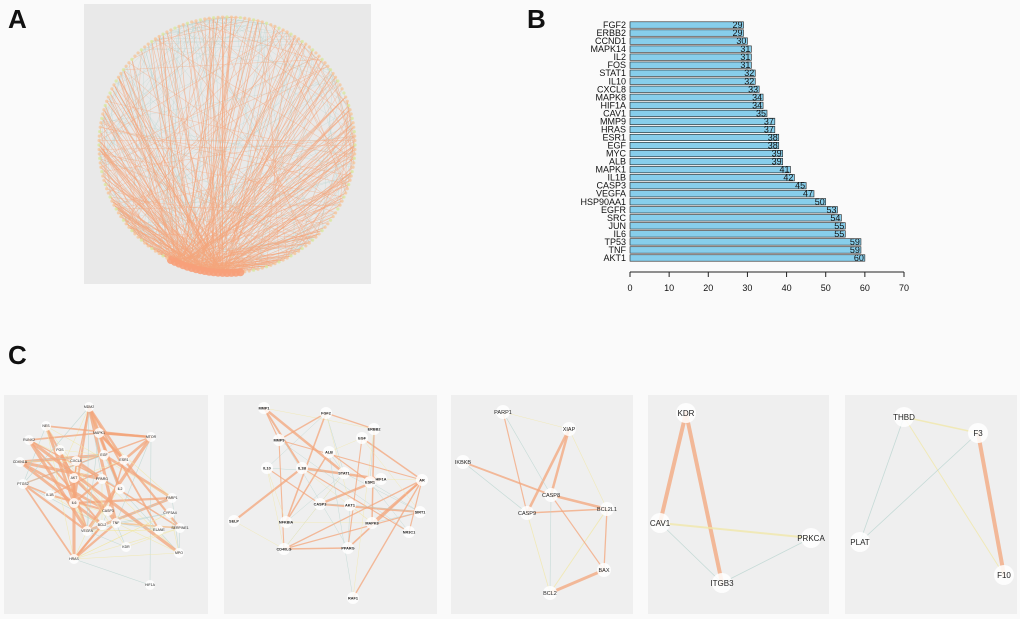 This screenshot has height=619, width=1020. What do you see at coordinates (374, 429) in the screenshot?
I see `node-label: ERBB2` at bounding box center [374, 429].